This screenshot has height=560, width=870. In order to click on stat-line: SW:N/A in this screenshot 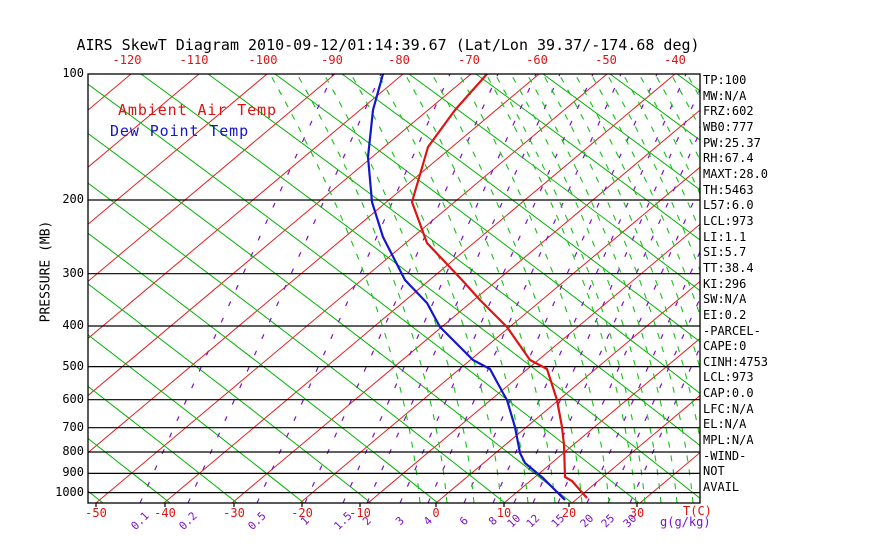, I will do `click(725, 299)`.